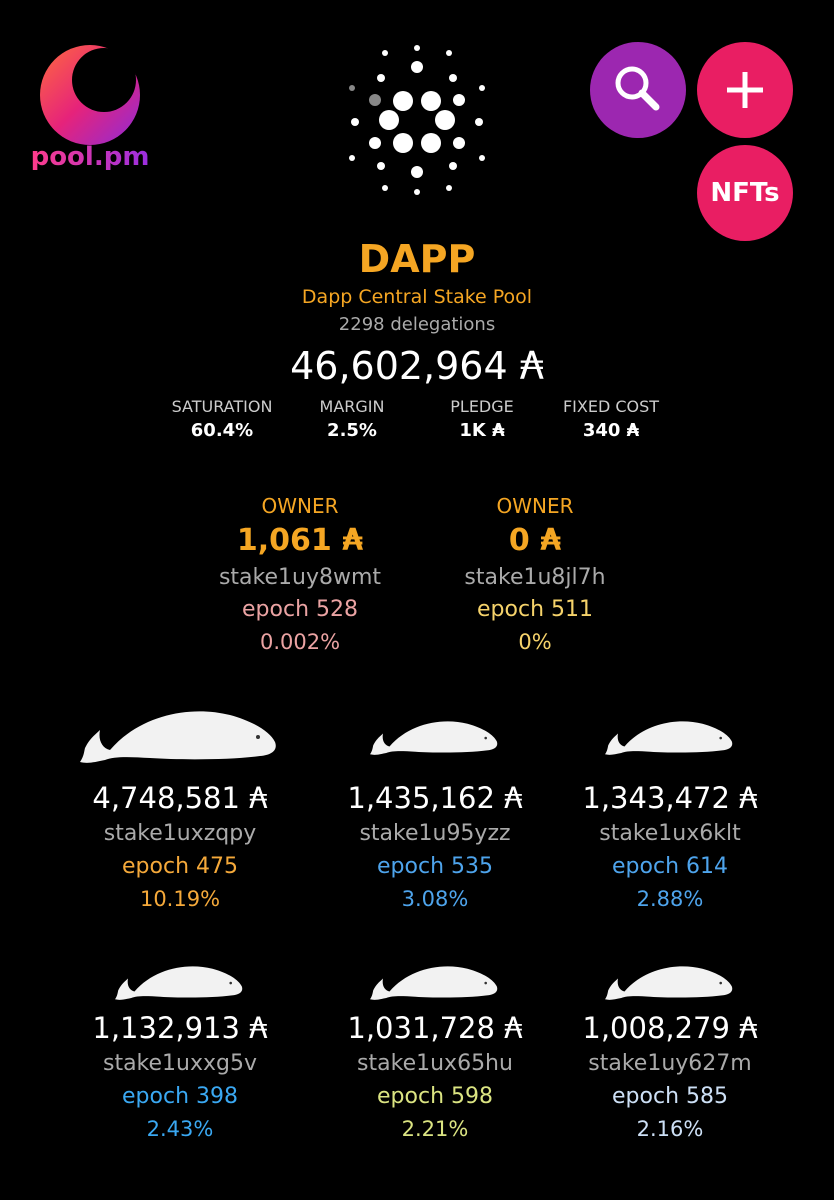 Image resolution: width=834 pixels, height=1200 pixels. I want to click on delegator-epoch: epoch 398, so click(180, 1096).